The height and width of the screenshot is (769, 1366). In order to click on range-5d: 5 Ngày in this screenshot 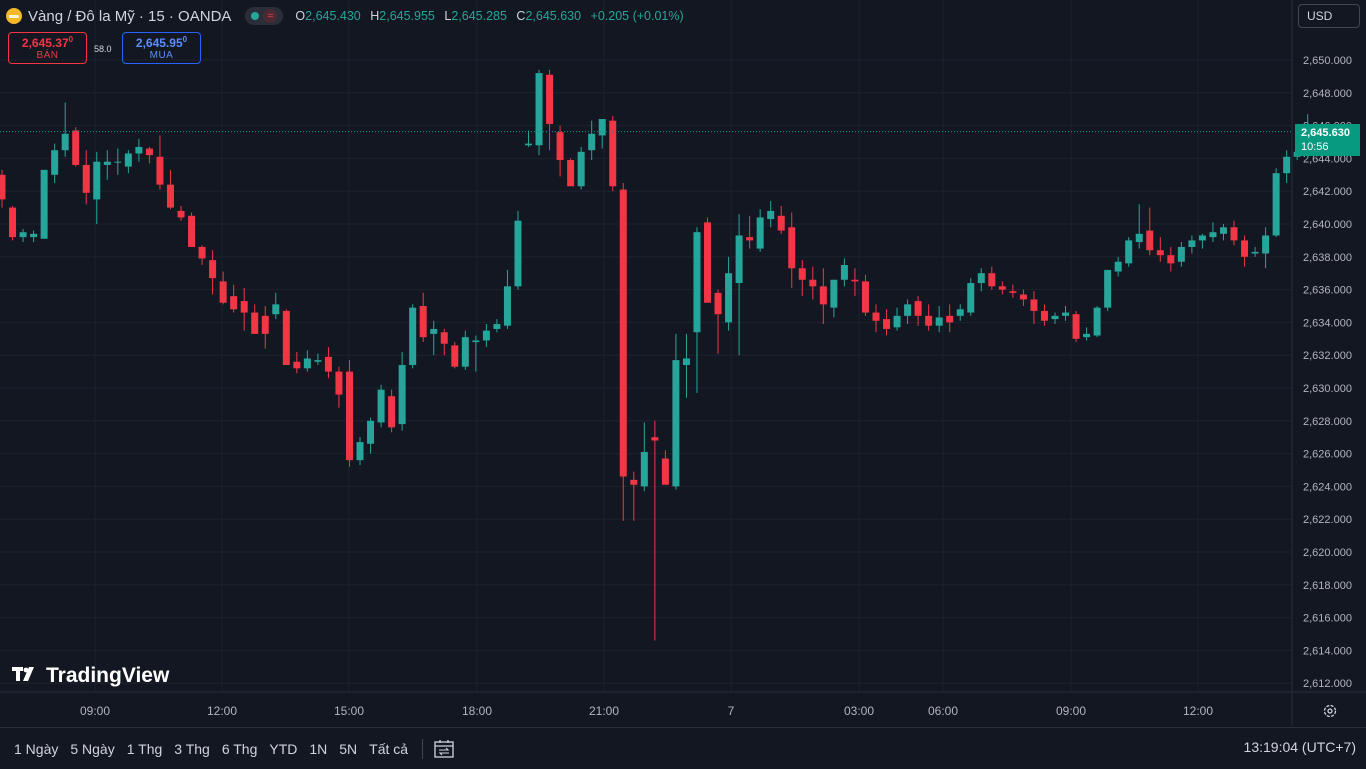, I will do `click(92, 748)`.